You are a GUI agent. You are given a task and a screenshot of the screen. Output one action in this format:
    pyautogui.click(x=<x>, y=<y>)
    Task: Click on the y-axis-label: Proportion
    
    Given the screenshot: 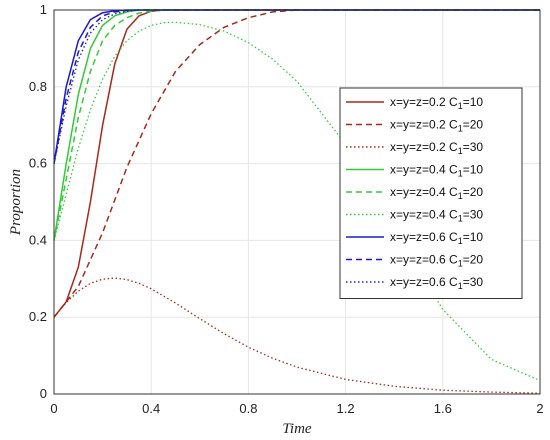 What is the action you would take?
    pyautogui.click(x=16, y=202)
    